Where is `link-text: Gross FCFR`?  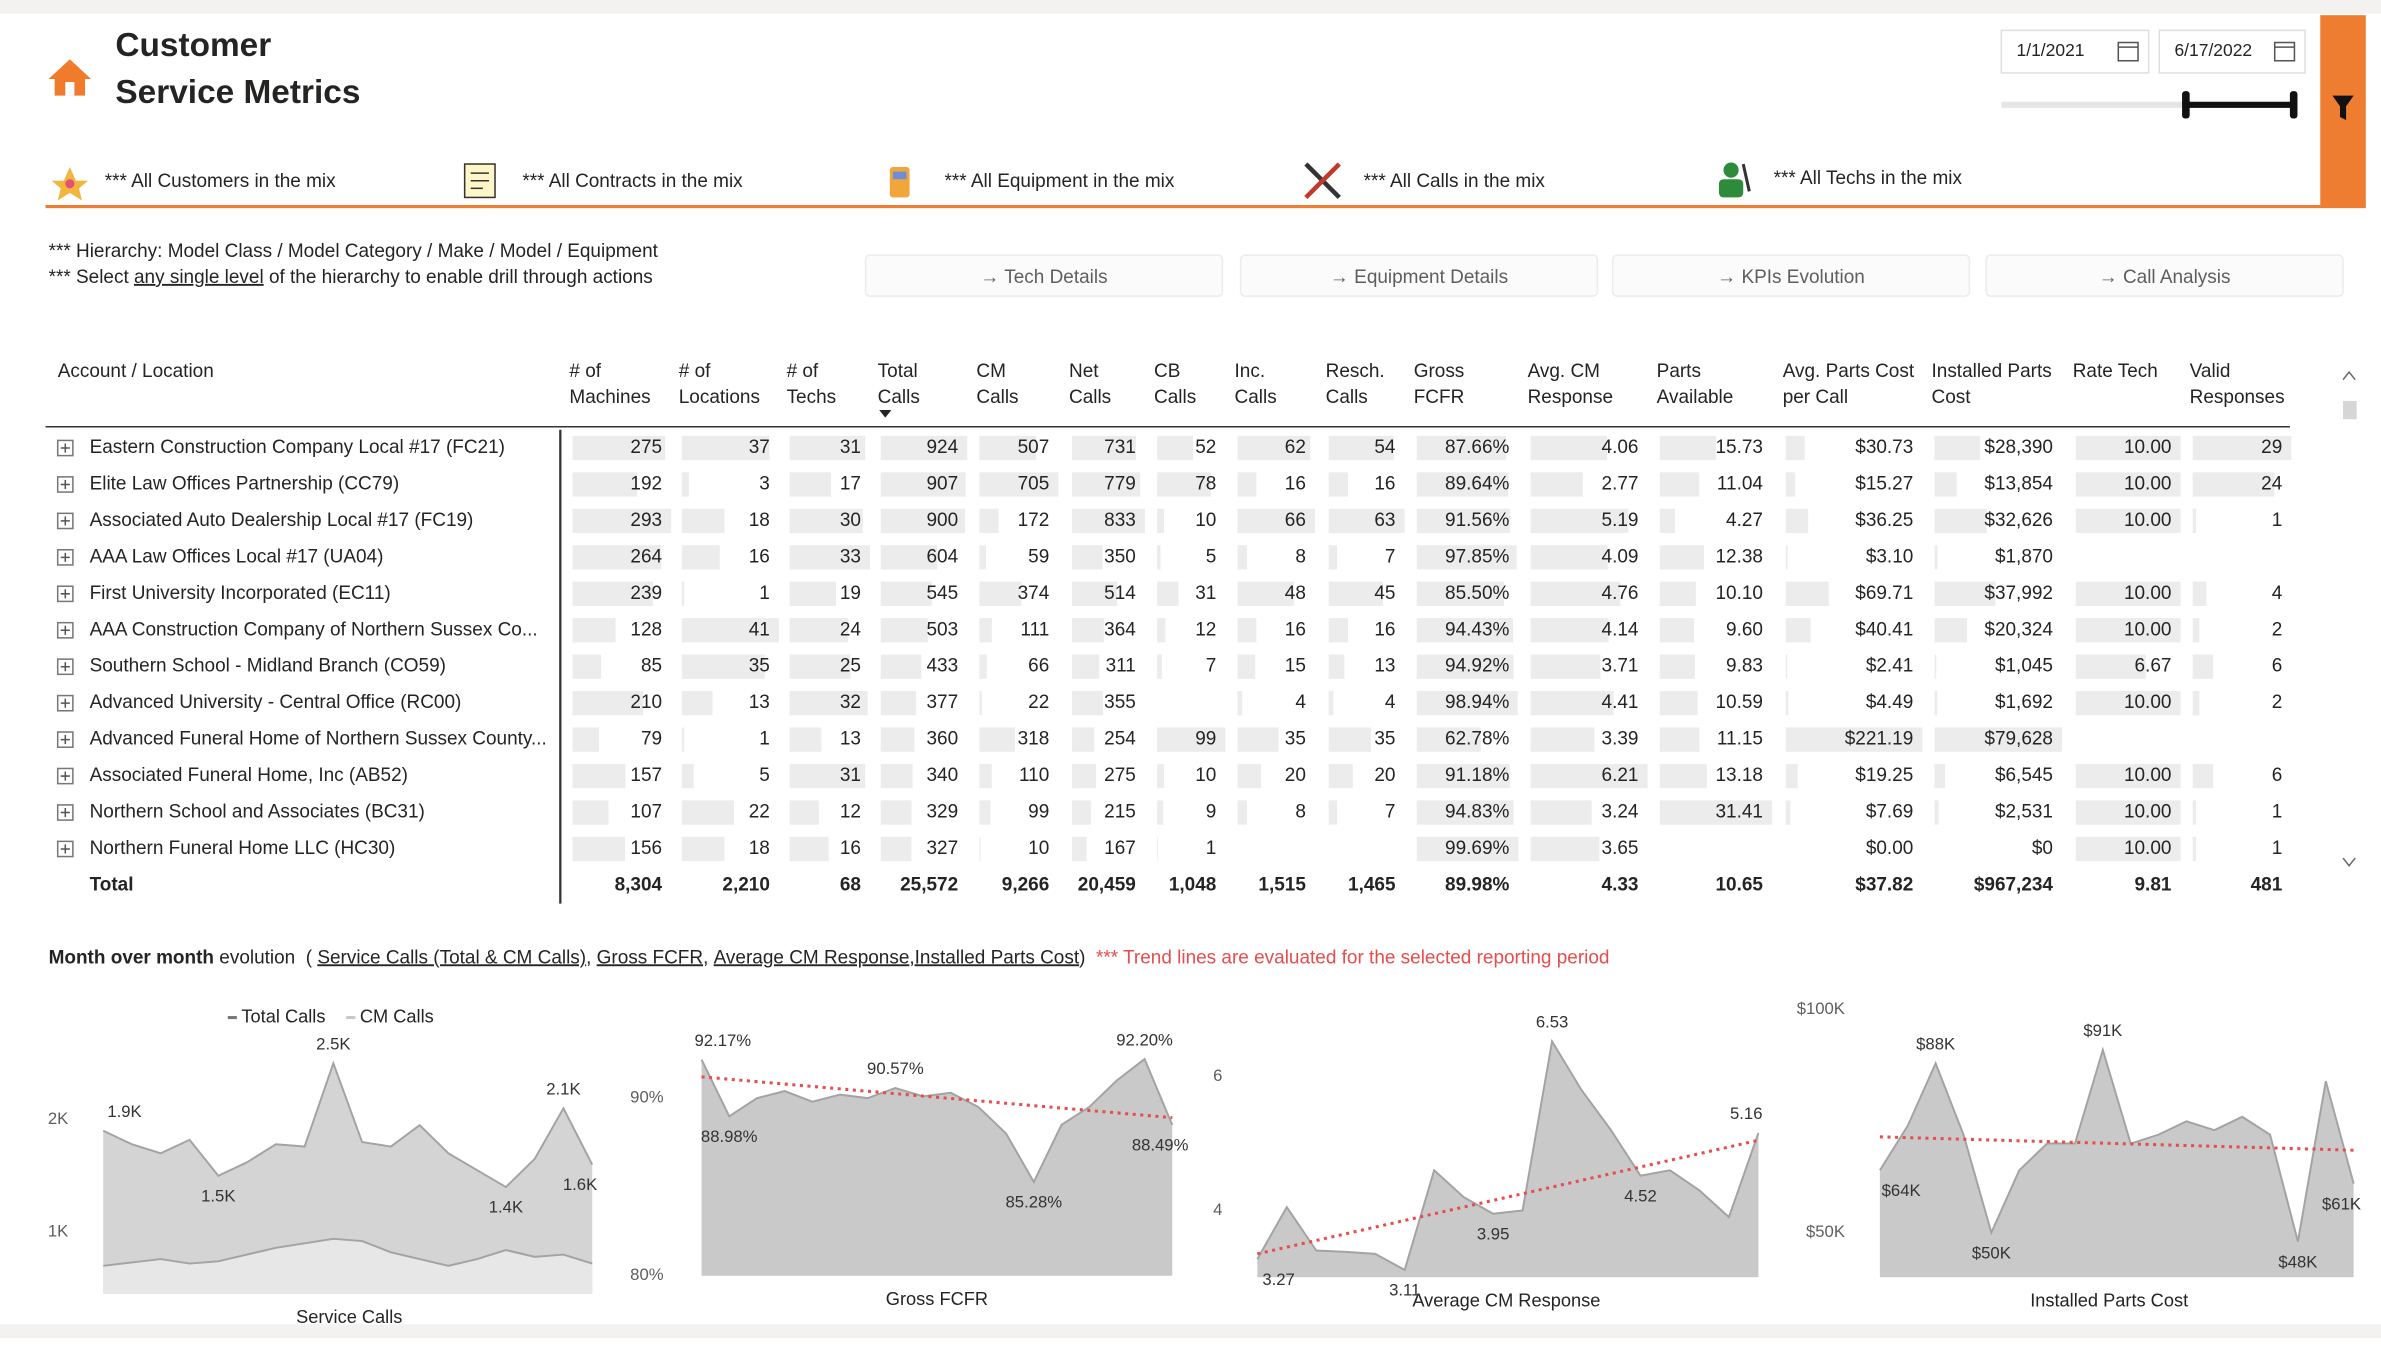 link-text: Gross FCFR is located at coordinates (650, 957).